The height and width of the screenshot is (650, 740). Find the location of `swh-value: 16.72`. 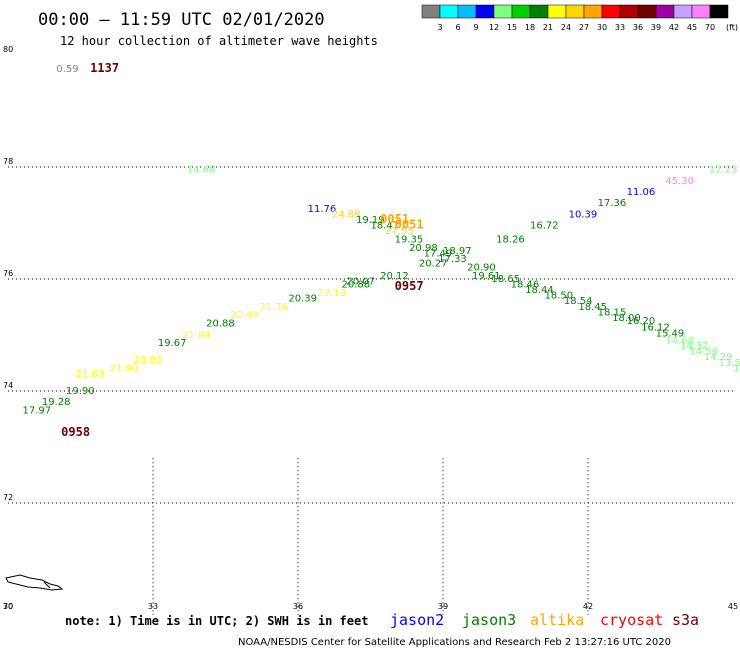

swh-value: 16.72 is located at coordinates (544, 226).